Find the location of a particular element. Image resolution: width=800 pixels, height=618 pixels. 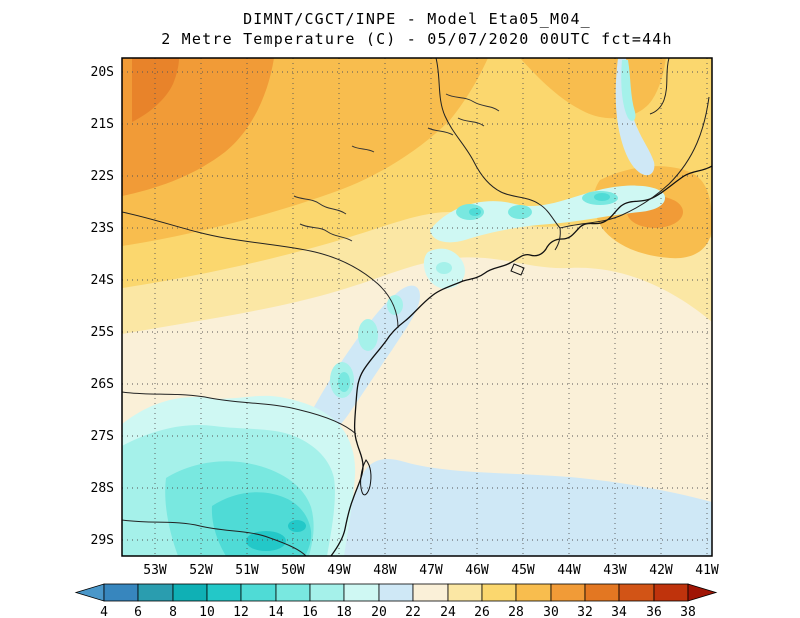

colorbar-tick-label: 16 is located at coordinates (310, 611).